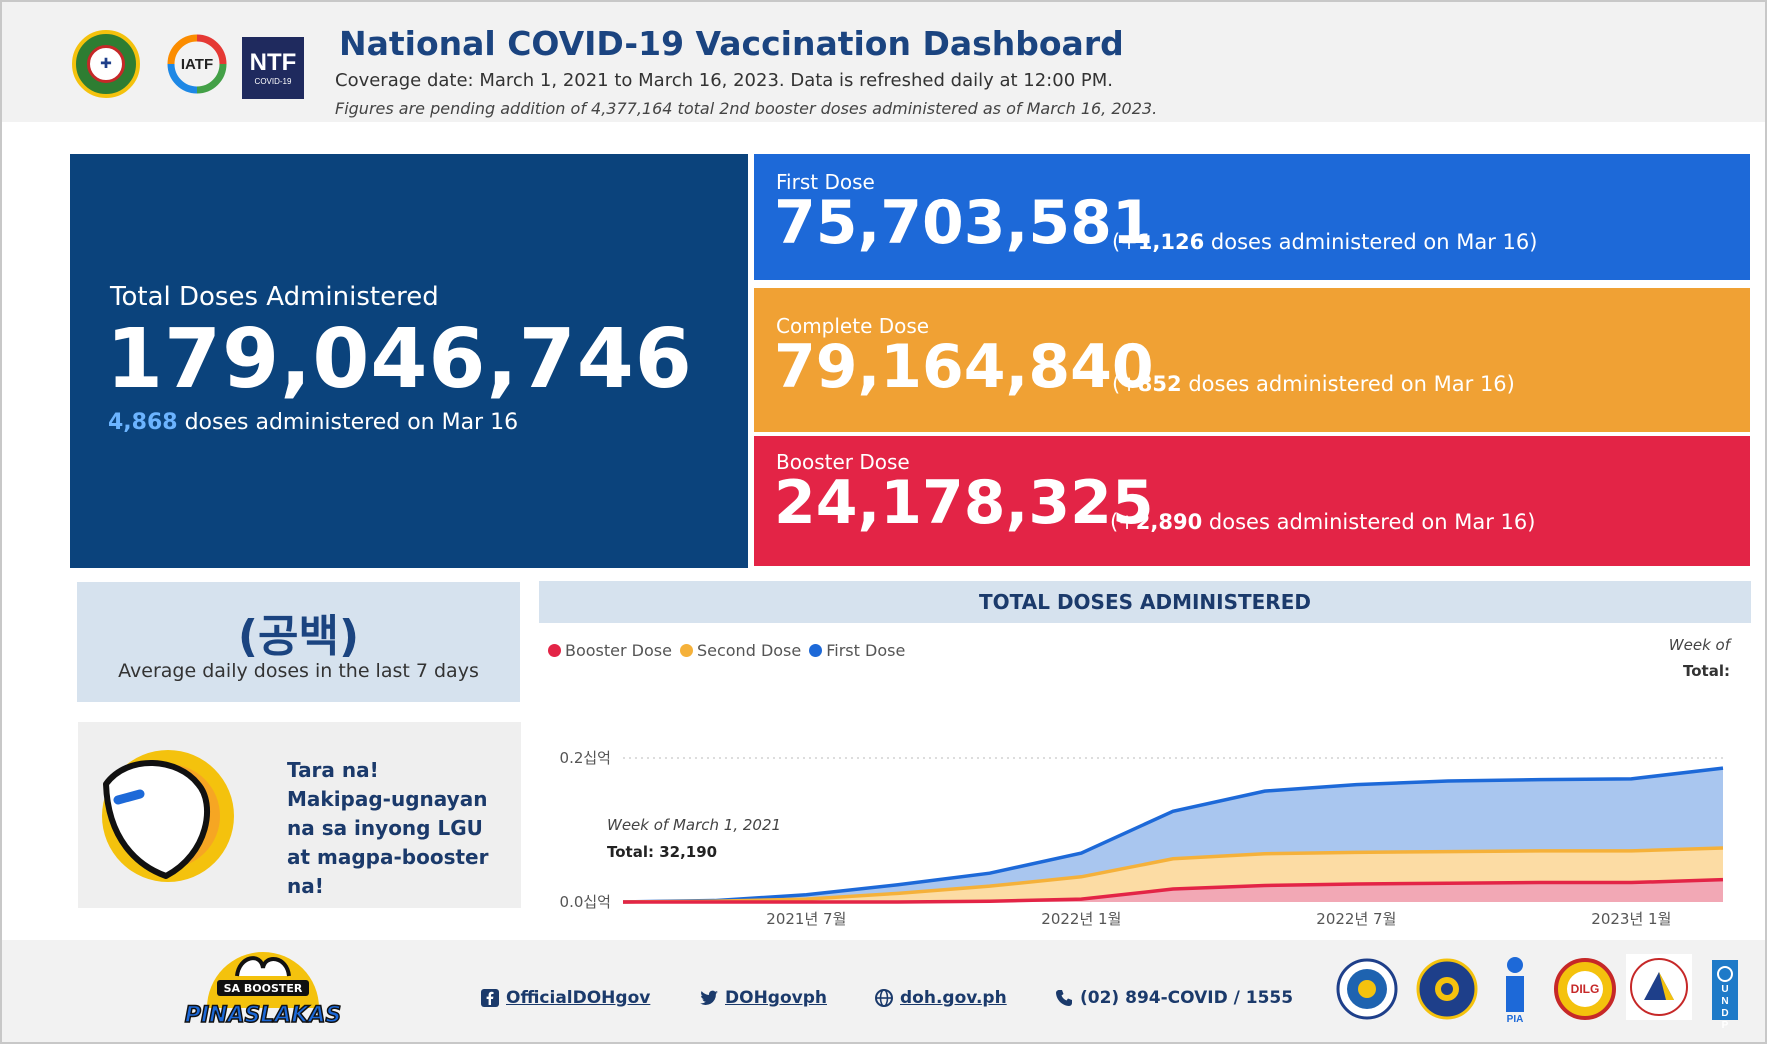 This screenshot has width=1767, height=1044. What do you see at coordinates (843, 462) in the screenshot?
I see `booster-dose-label: Booster Dose` at bounding box center [843, 462].